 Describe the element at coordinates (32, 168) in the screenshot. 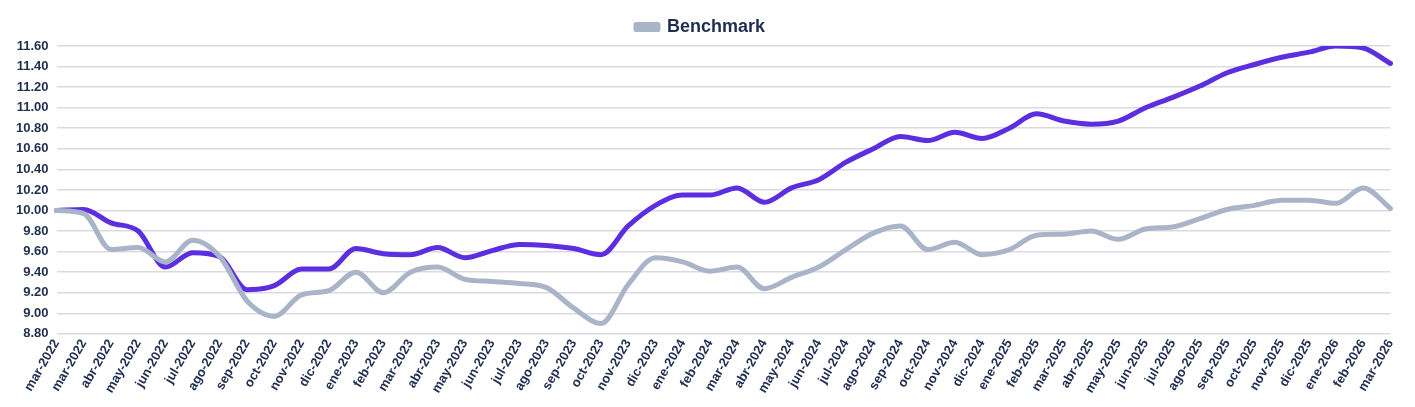

I see `y-tick-label: 10.40` at that location.